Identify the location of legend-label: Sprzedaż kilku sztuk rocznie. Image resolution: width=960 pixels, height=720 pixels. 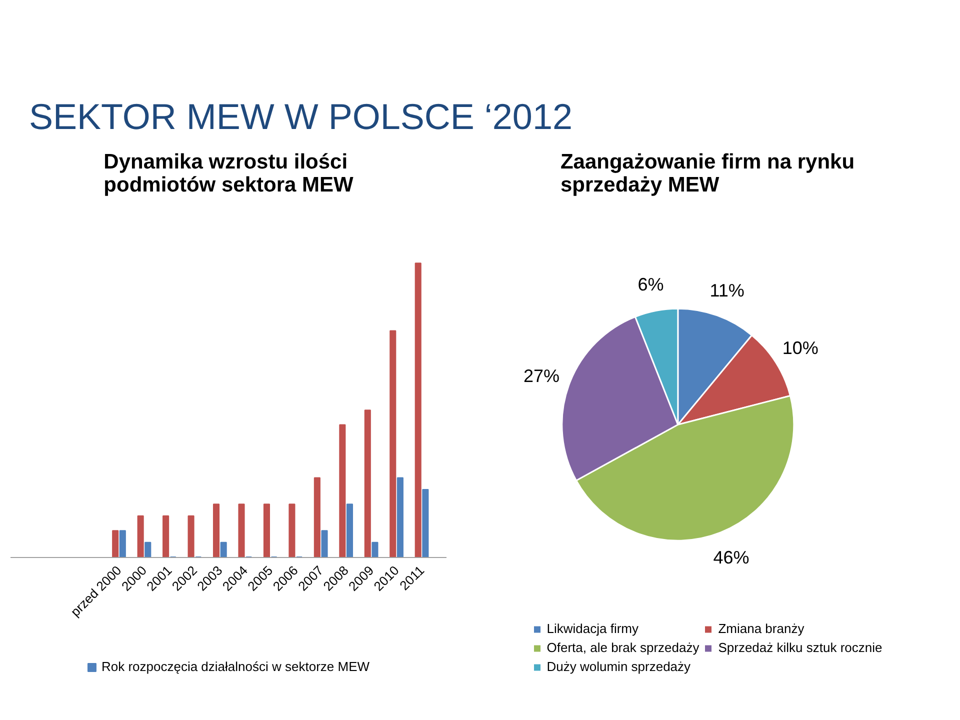
(800, 647).